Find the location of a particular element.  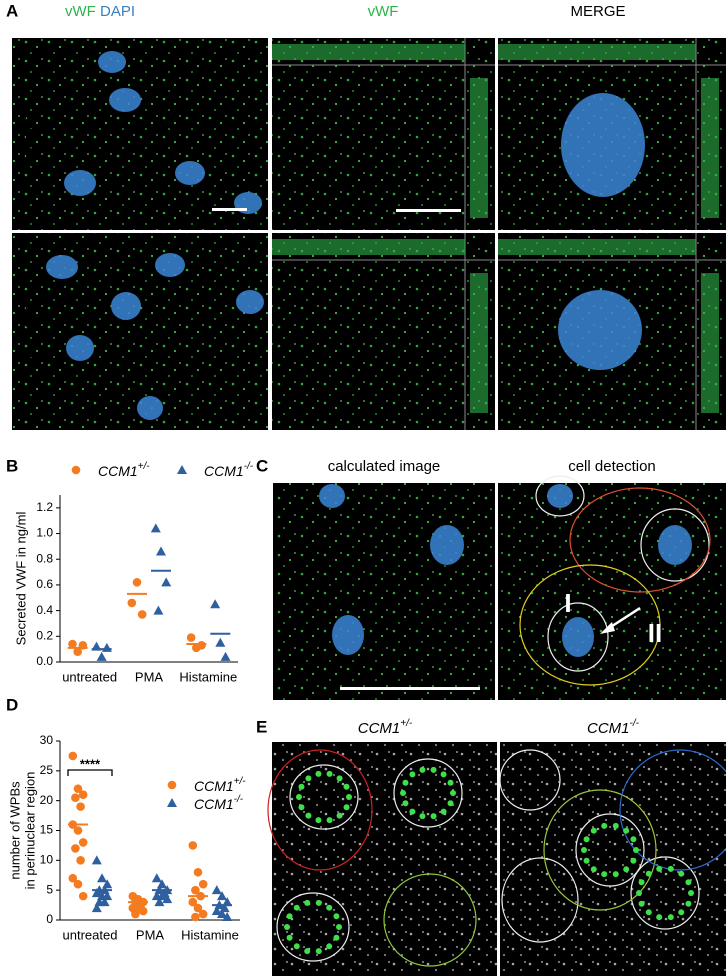

y-axis-label: Secreted VWF in ng/ml is located at coordinates (20, 579).